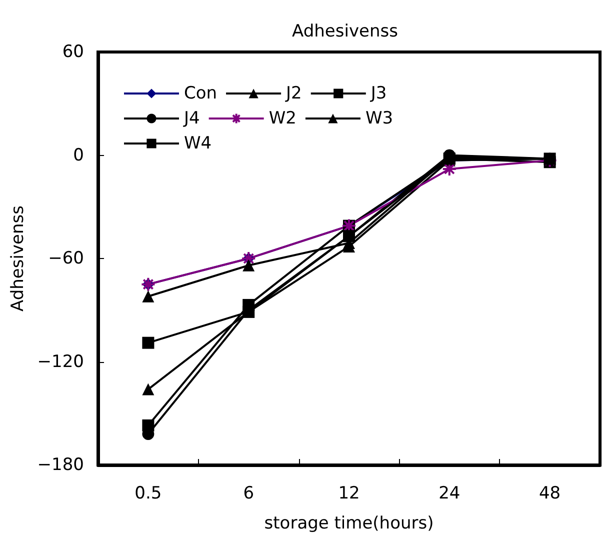 The image size is (602, 559). I want to click on legend-label: W3, so click(379, 118).